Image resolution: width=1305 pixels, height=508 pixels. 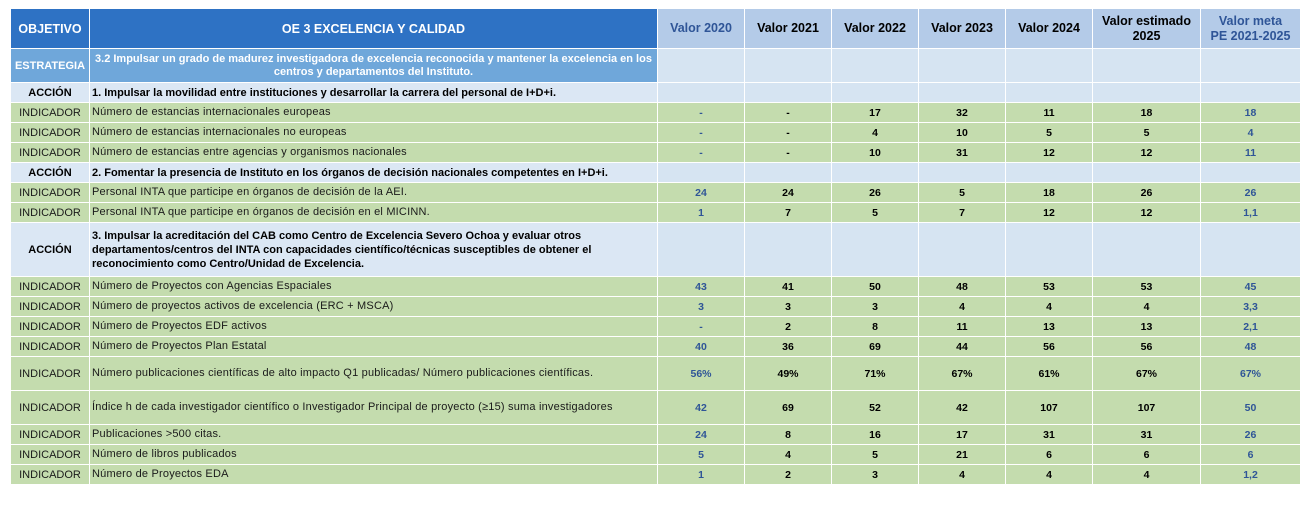 What do you see at coordinates (1049, 434) in the screenshot?
I see `value-cell-v2024: 31` at bounding box center [1049, 434].